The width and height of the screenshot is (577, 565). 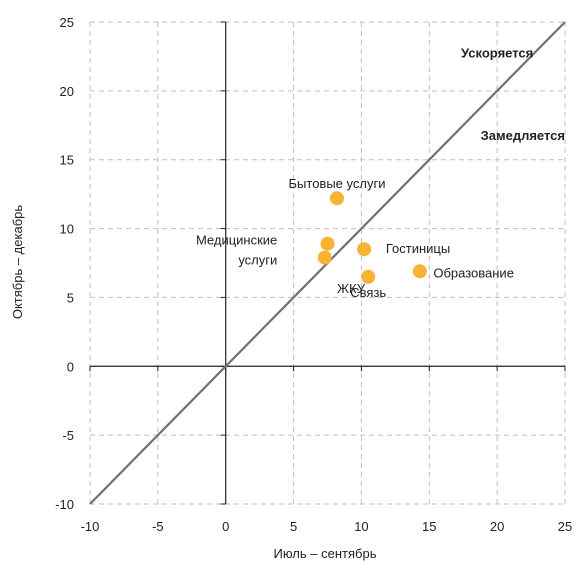 What do you see at coordinates (368, 292) in the screenshot?
I see `point-label-4: Связь` at bounding box center [368, 292].